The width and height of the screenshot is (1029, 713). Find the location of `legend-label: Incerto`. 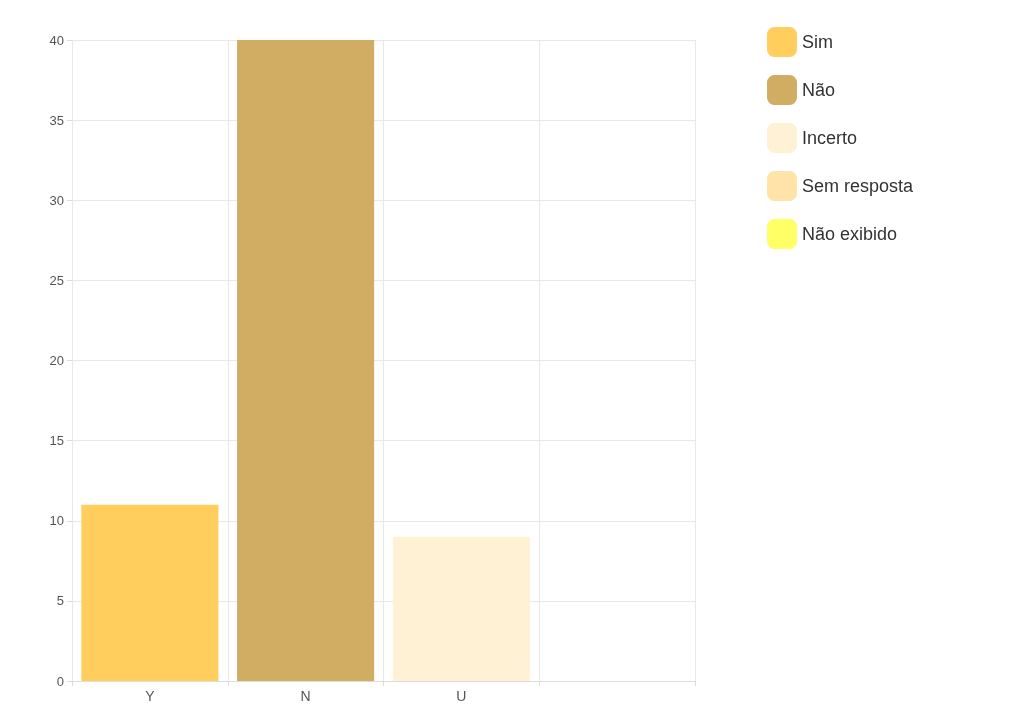

legend-label: Incerto is located at coordinates (830, 138).